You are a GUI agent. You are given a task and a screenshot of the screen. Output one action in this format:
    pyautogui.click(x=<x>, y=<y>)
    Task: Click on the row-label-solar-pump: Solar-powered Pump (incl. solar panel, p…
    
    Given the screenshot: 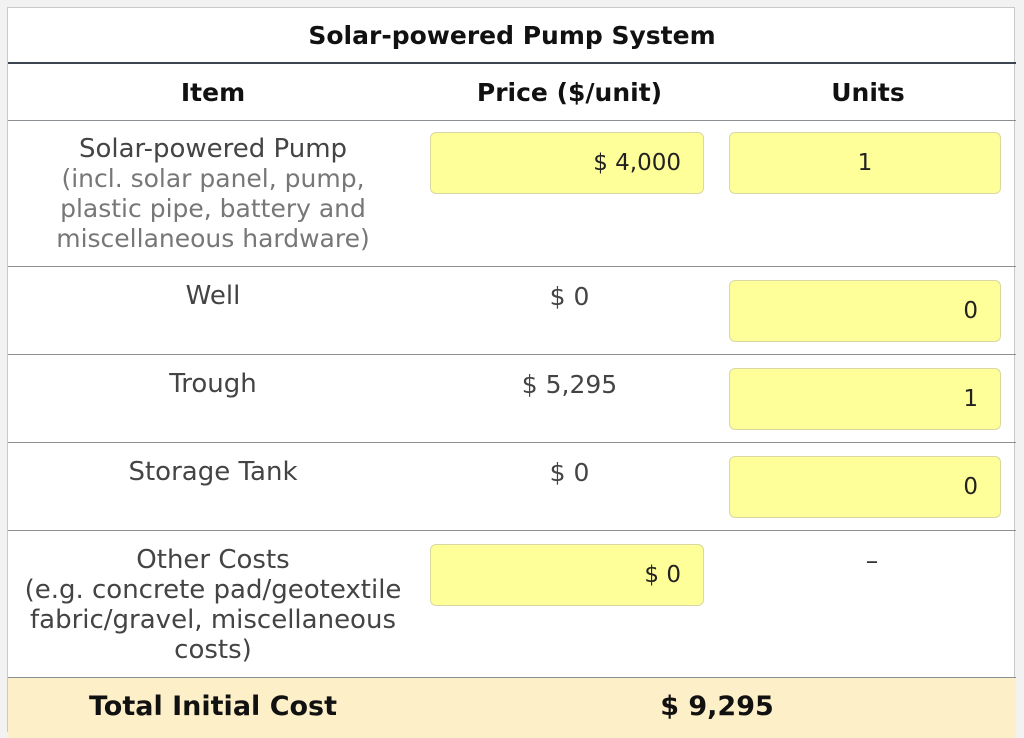 What is the action you would take?
    pyautogui.click(x=213, y=194)
    